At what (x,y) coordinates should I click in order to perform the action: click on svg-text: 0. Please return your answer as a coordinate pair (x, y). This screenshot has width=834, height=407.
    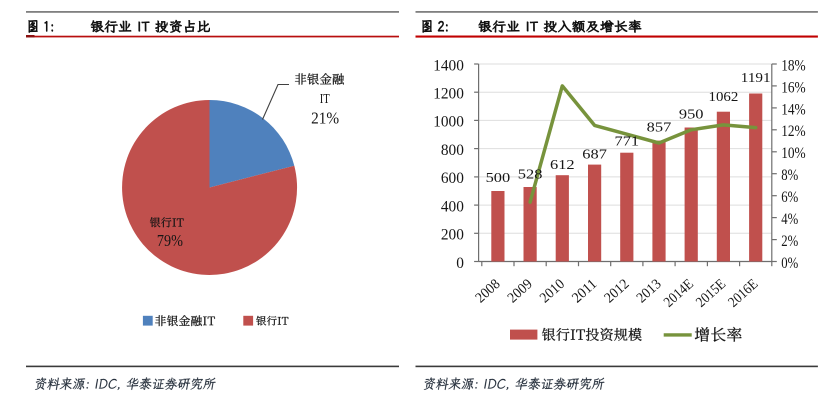
    Looking at the image, I should click on (460, 263).